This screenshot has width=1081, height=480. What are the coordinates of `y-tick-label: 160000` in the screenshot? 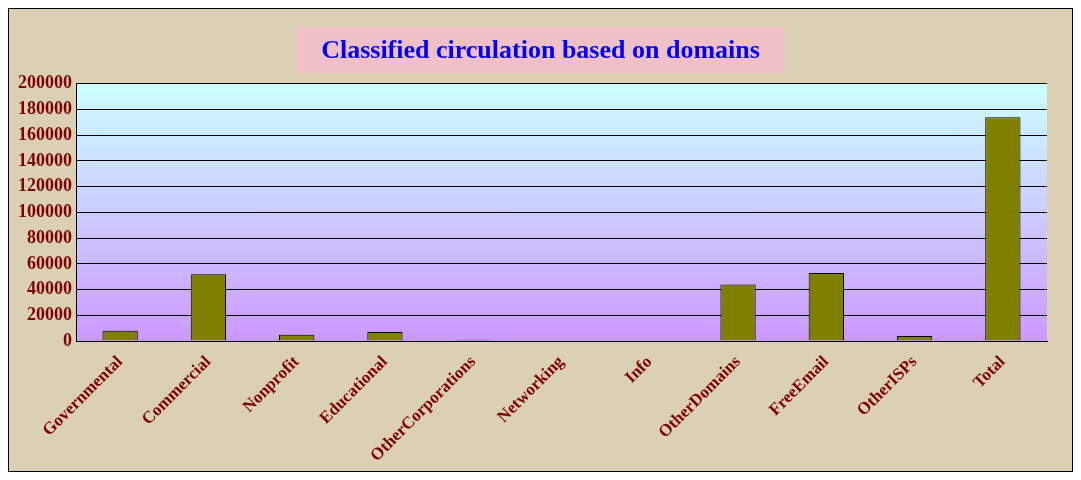 It's located at (45, 133).